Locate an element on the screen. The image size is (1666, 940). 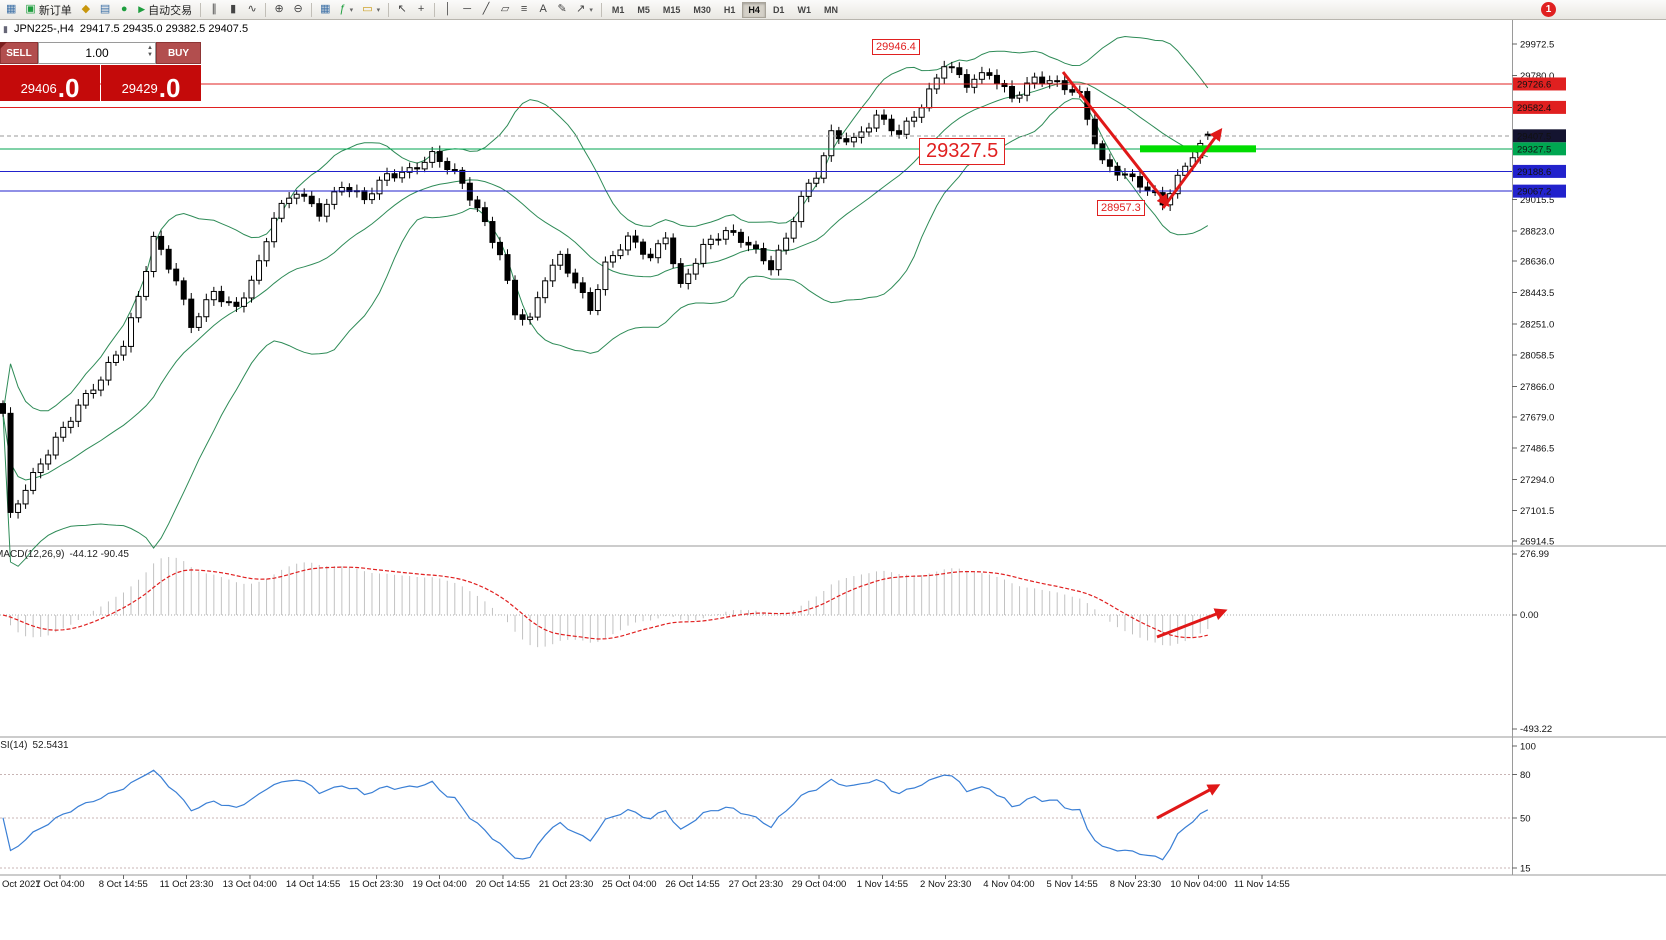
zoom-in-button: ⊕ is located at coordinates (279, 10).